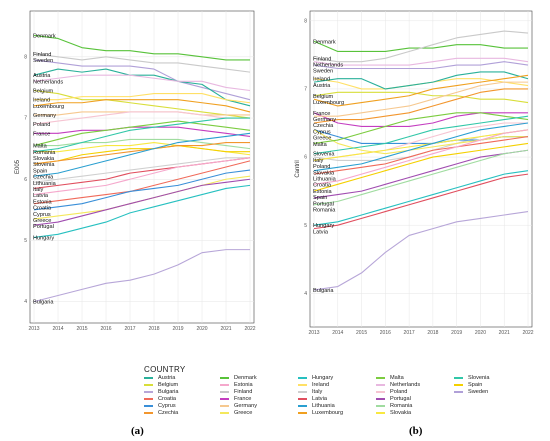 This screenshot has width=550, height=441. What do you see at coordinates (142, 176) in the screenshot?
I see `series-line-estonia` at bounding box center [142, 176].